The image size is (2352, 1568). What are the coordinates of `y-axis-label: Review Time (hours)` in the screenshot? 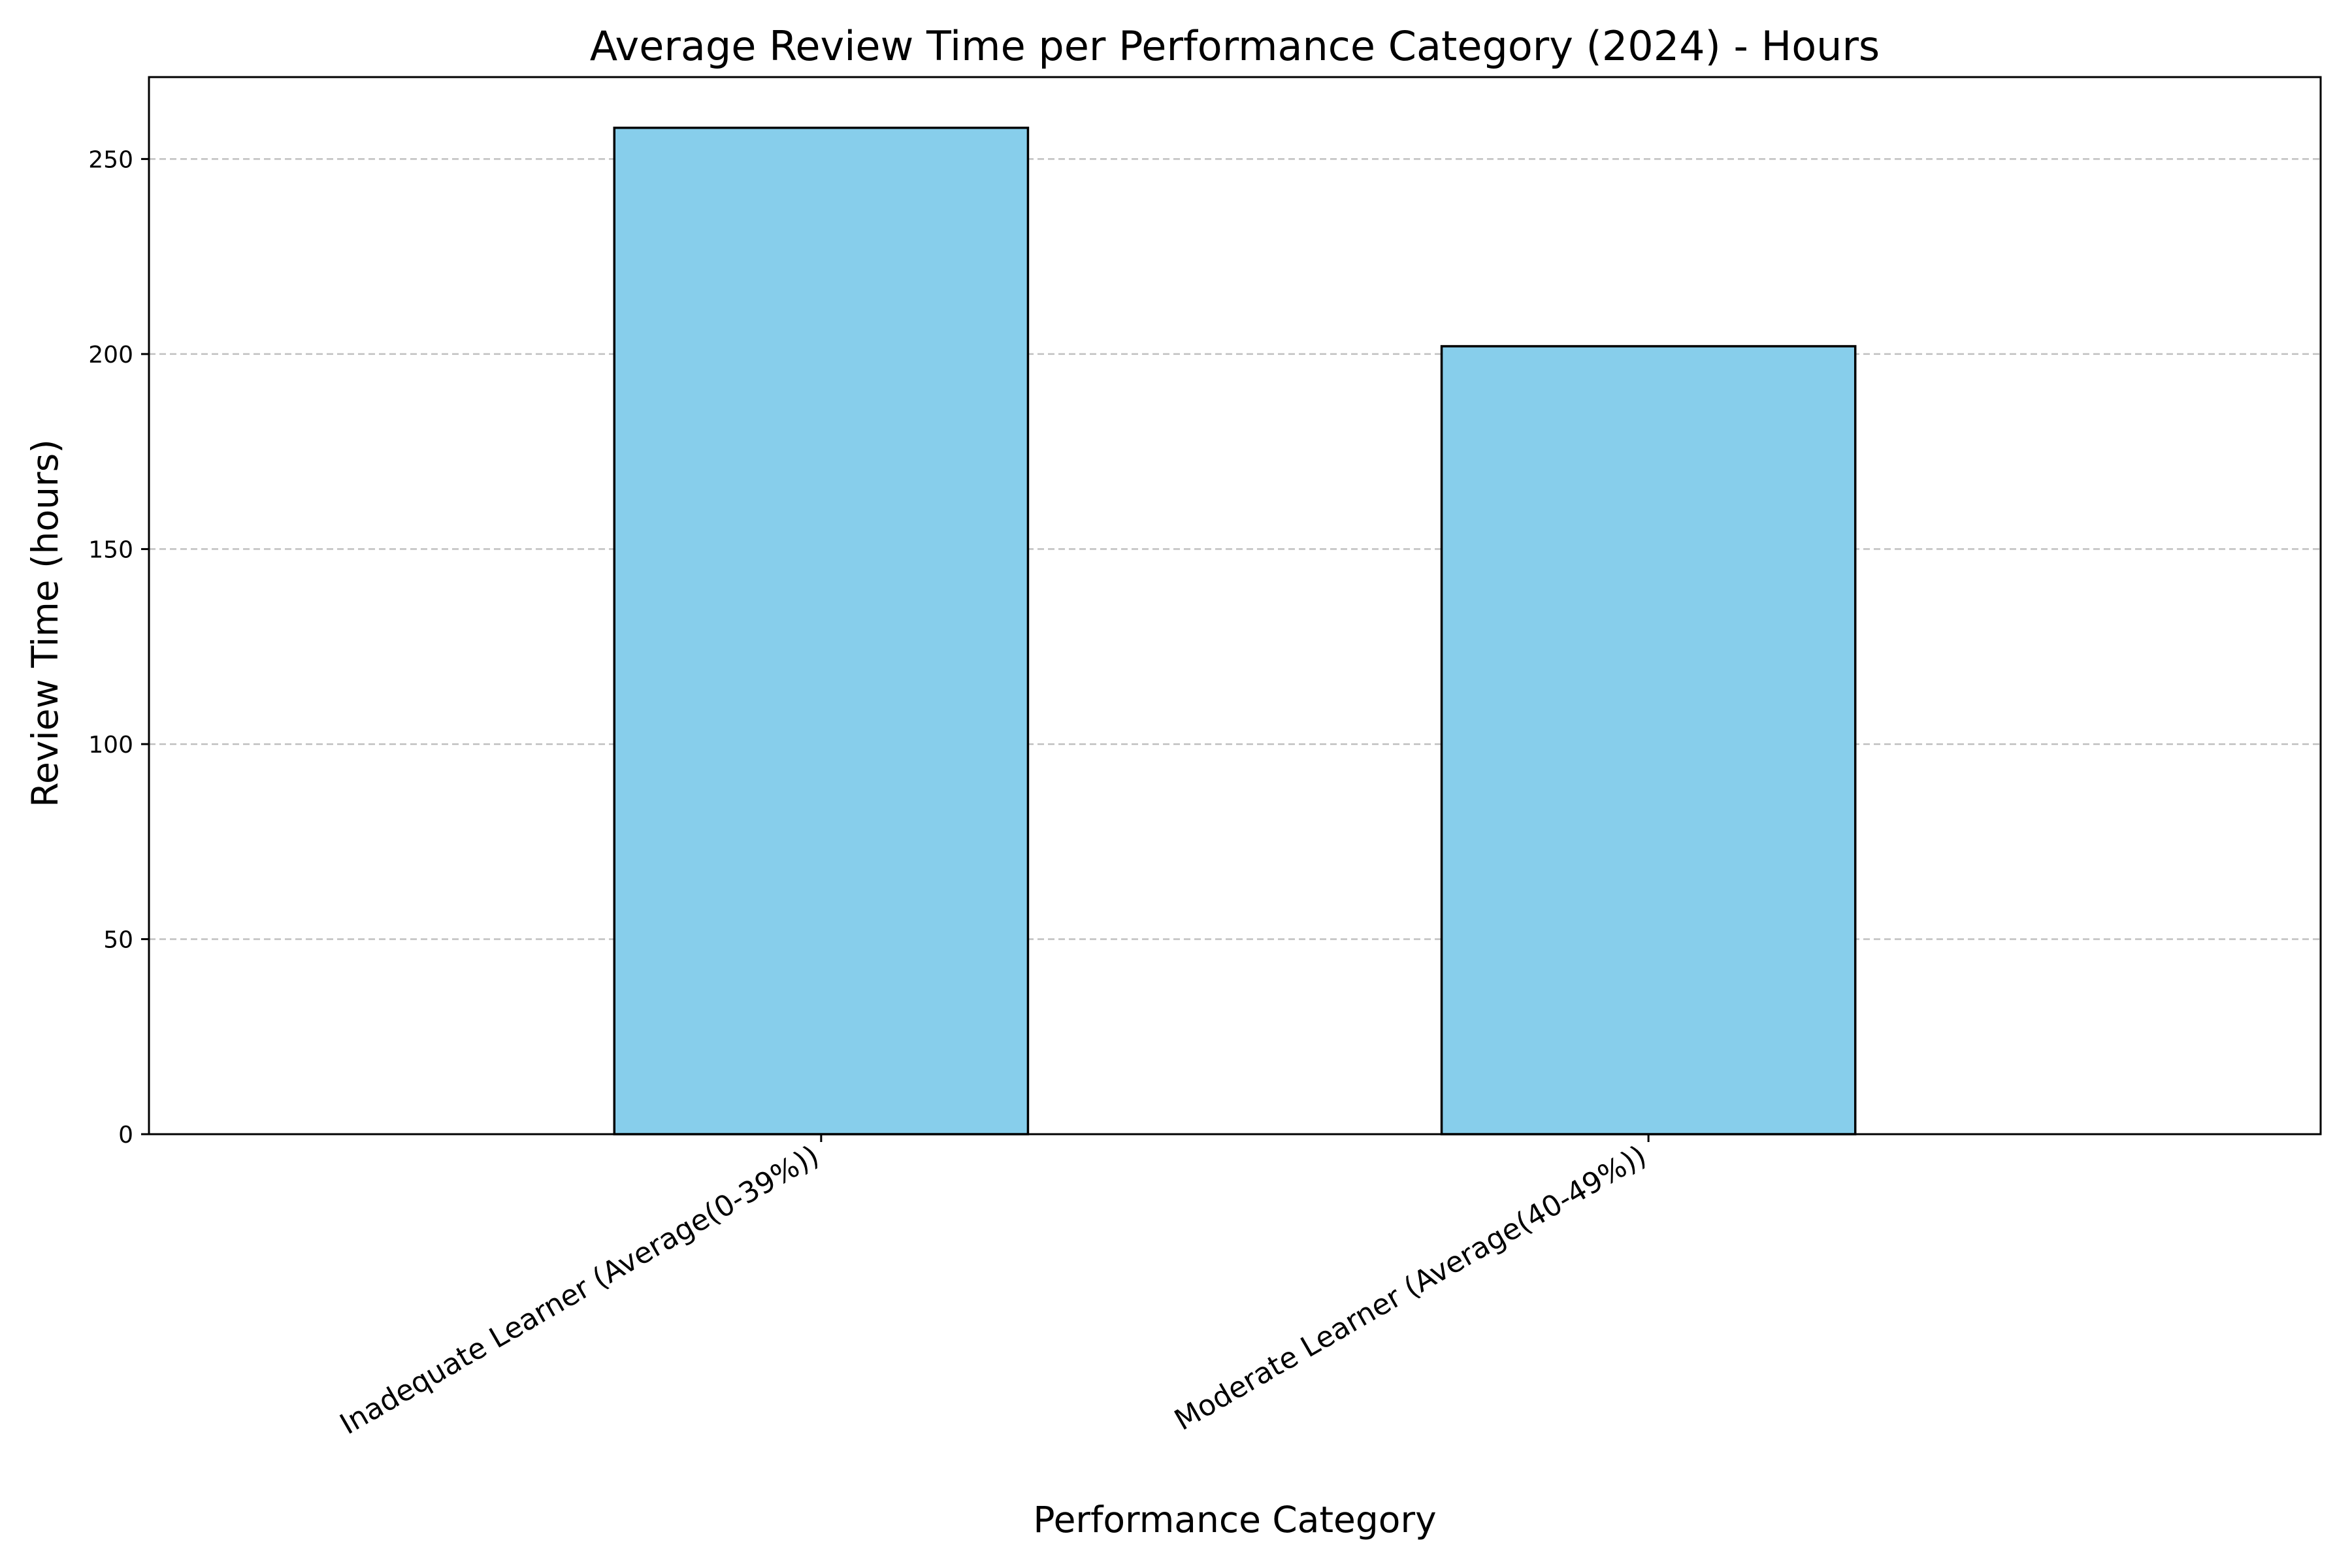 It's located at (45, 623).